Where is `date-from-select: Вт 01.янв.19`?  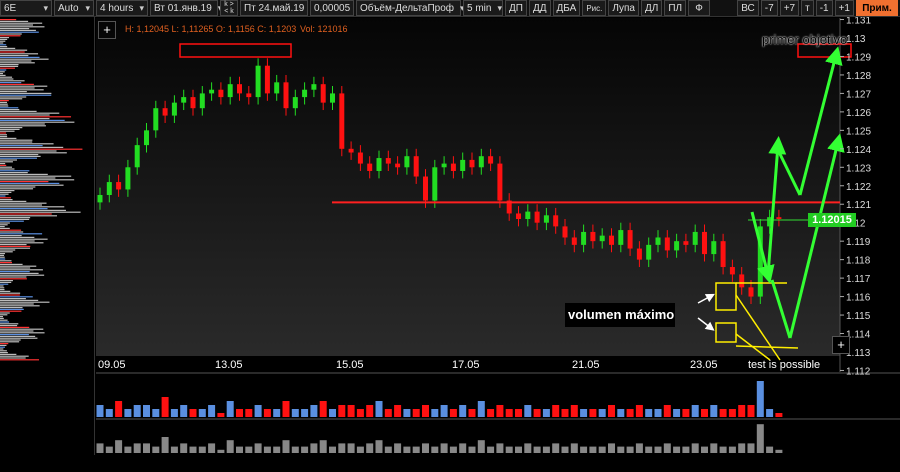 date-from-select: Вт 01.янв.19 is located at coordinates (184, 8).